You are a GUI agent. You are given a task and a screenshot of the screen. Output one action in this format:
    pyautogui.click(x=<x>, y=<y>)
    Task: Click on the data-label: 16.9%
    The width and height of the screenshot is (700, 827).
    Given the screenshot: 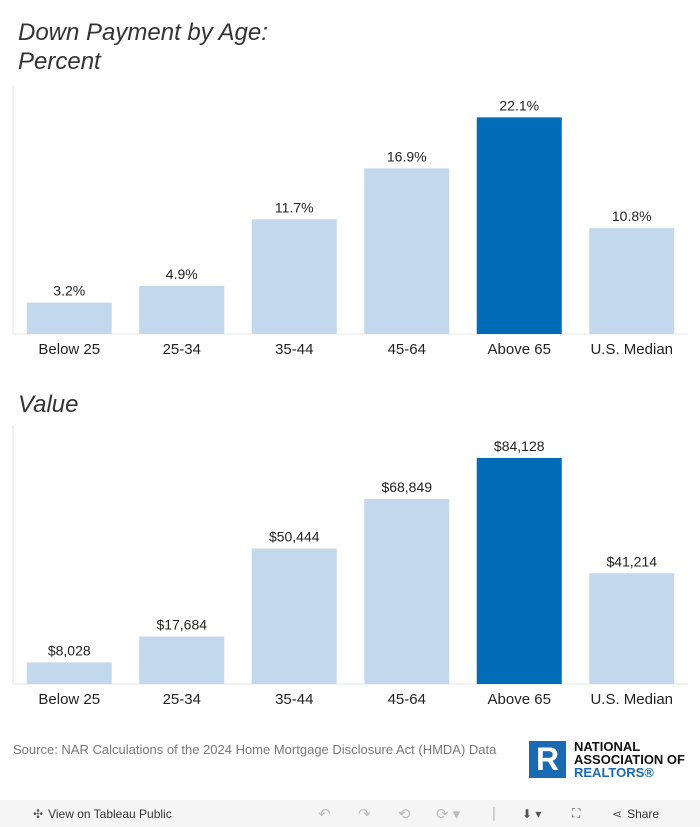 What is the action you would take?
    pyautogui.click(x=407, y=156)
    